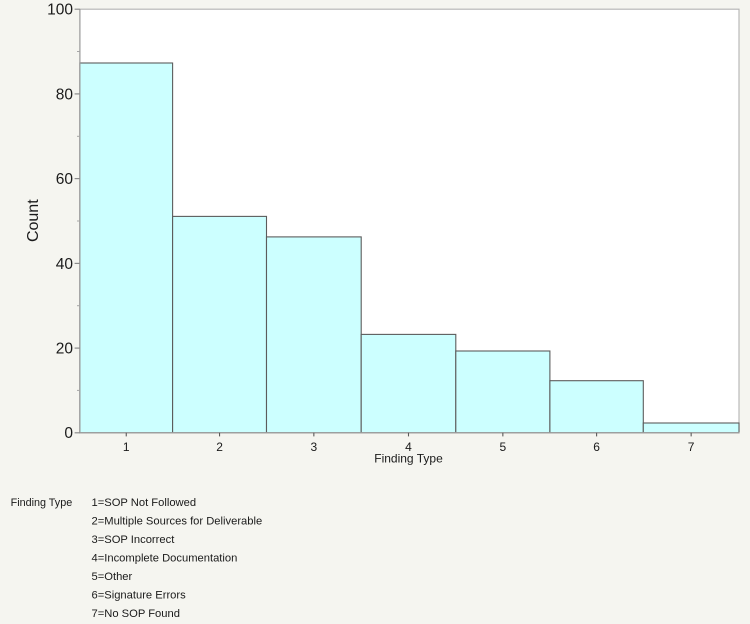 The image size is (750, 624). Describe the element at coordinates (139, 595) in the screenshot. I see `svg-text: 6=Signature Errors` at that location.